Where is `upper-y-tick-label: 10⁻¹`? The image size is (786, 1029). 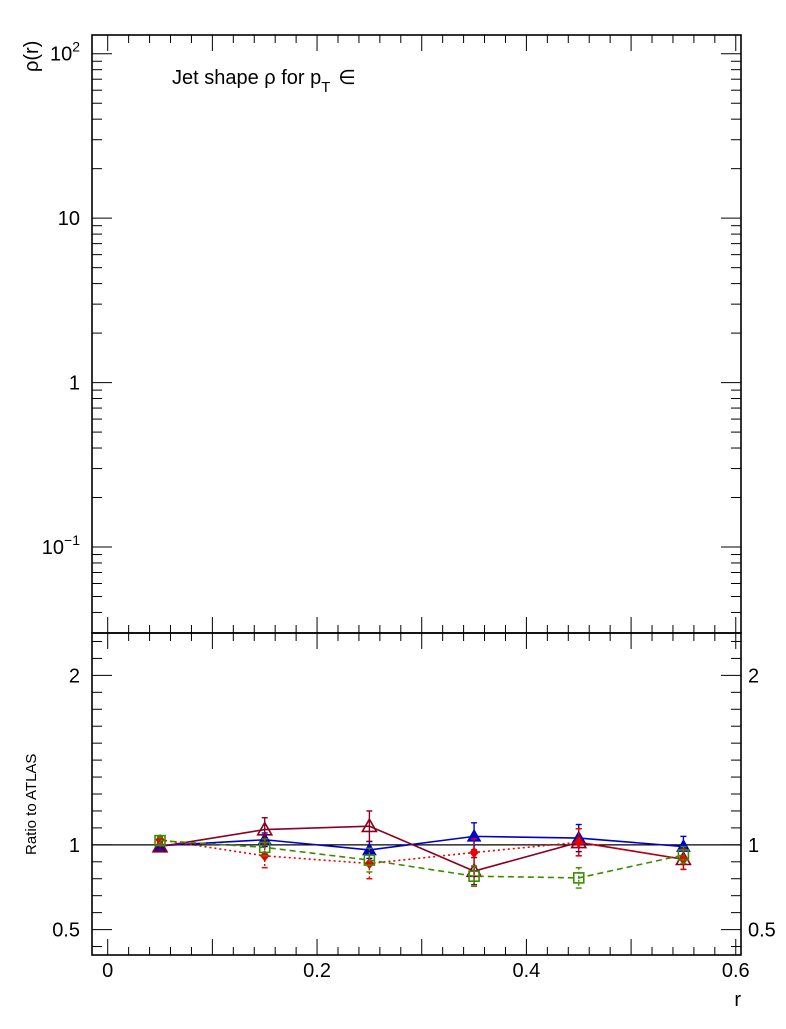
upper-y-tick-label: 10⁻¹ is located at coordinates (61, 545).